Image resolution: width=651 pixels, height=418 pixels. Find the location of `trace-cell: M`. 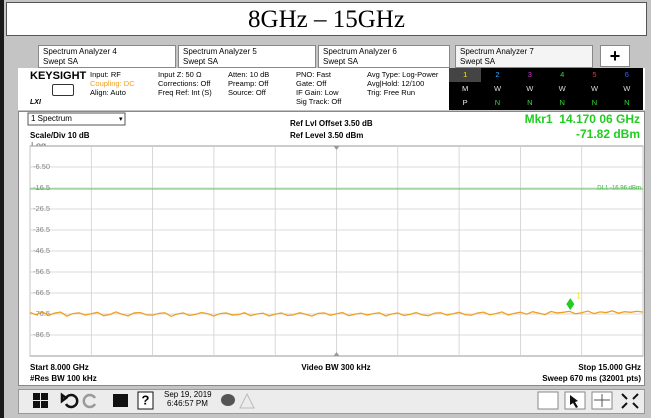

trace-cell: M is located at coordinates (465, 88).